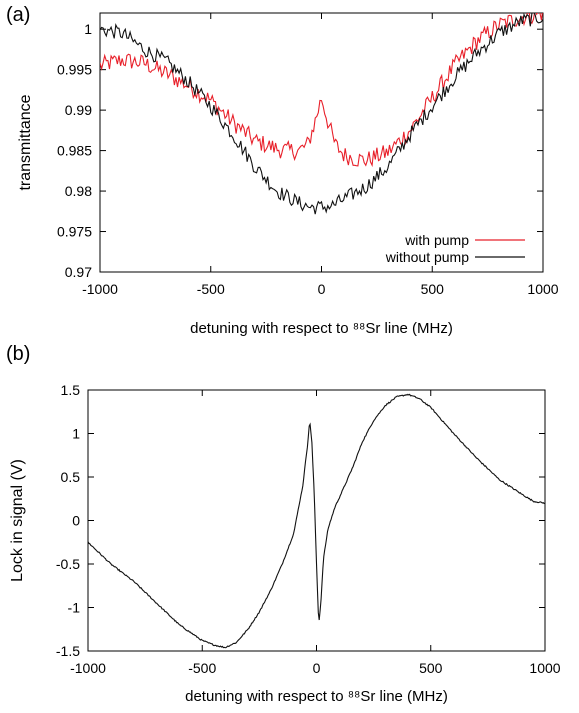  What do you see at coordinates (211, 289) in the screenshot?
I see `chart1-x-tick-label: -500` at bounding box center [211, 289].